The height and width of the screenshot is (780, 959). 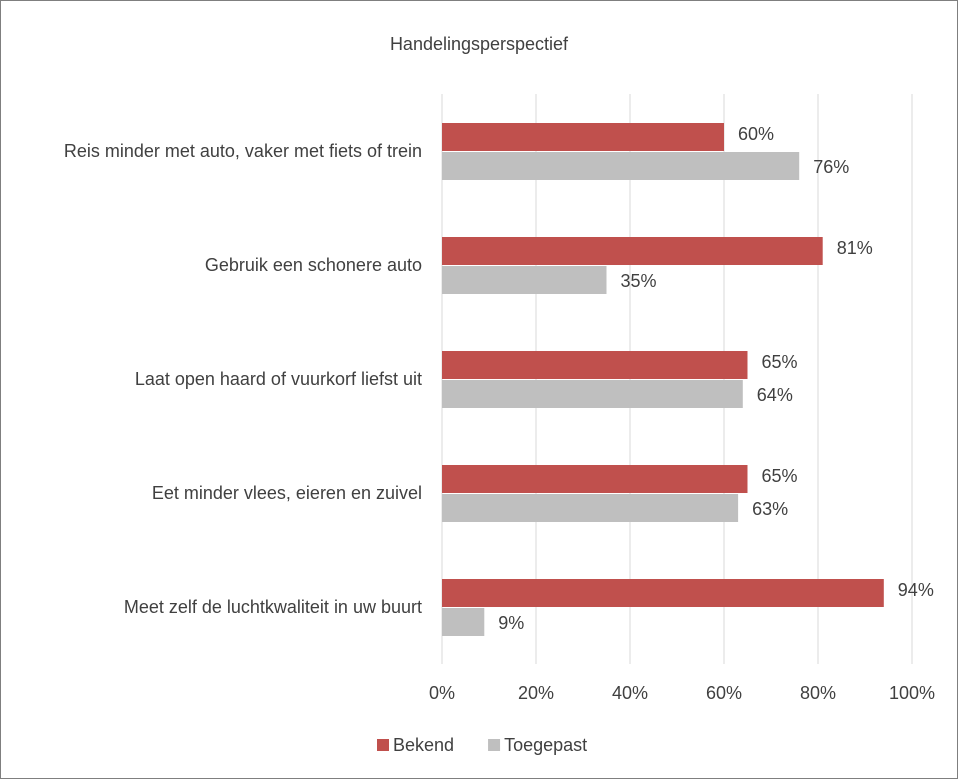 I want to click on data-label: 35%, so click(x=639, y=281).